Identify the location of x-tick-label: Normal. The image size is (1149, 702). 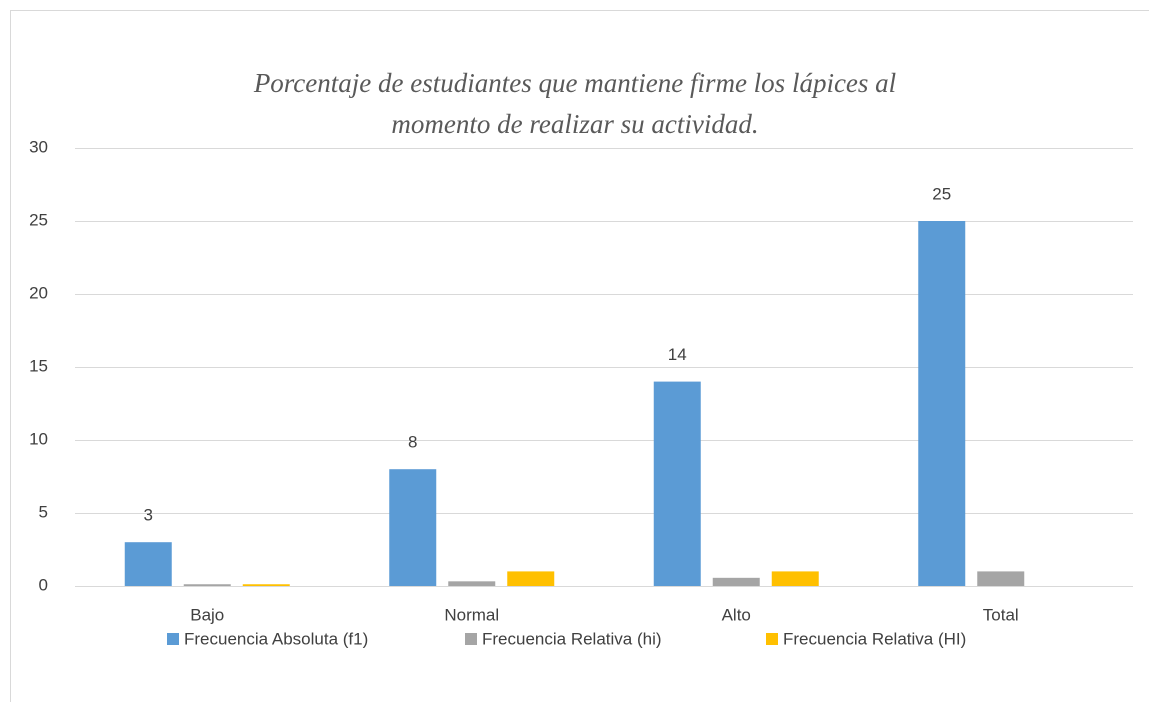
(471, 614).